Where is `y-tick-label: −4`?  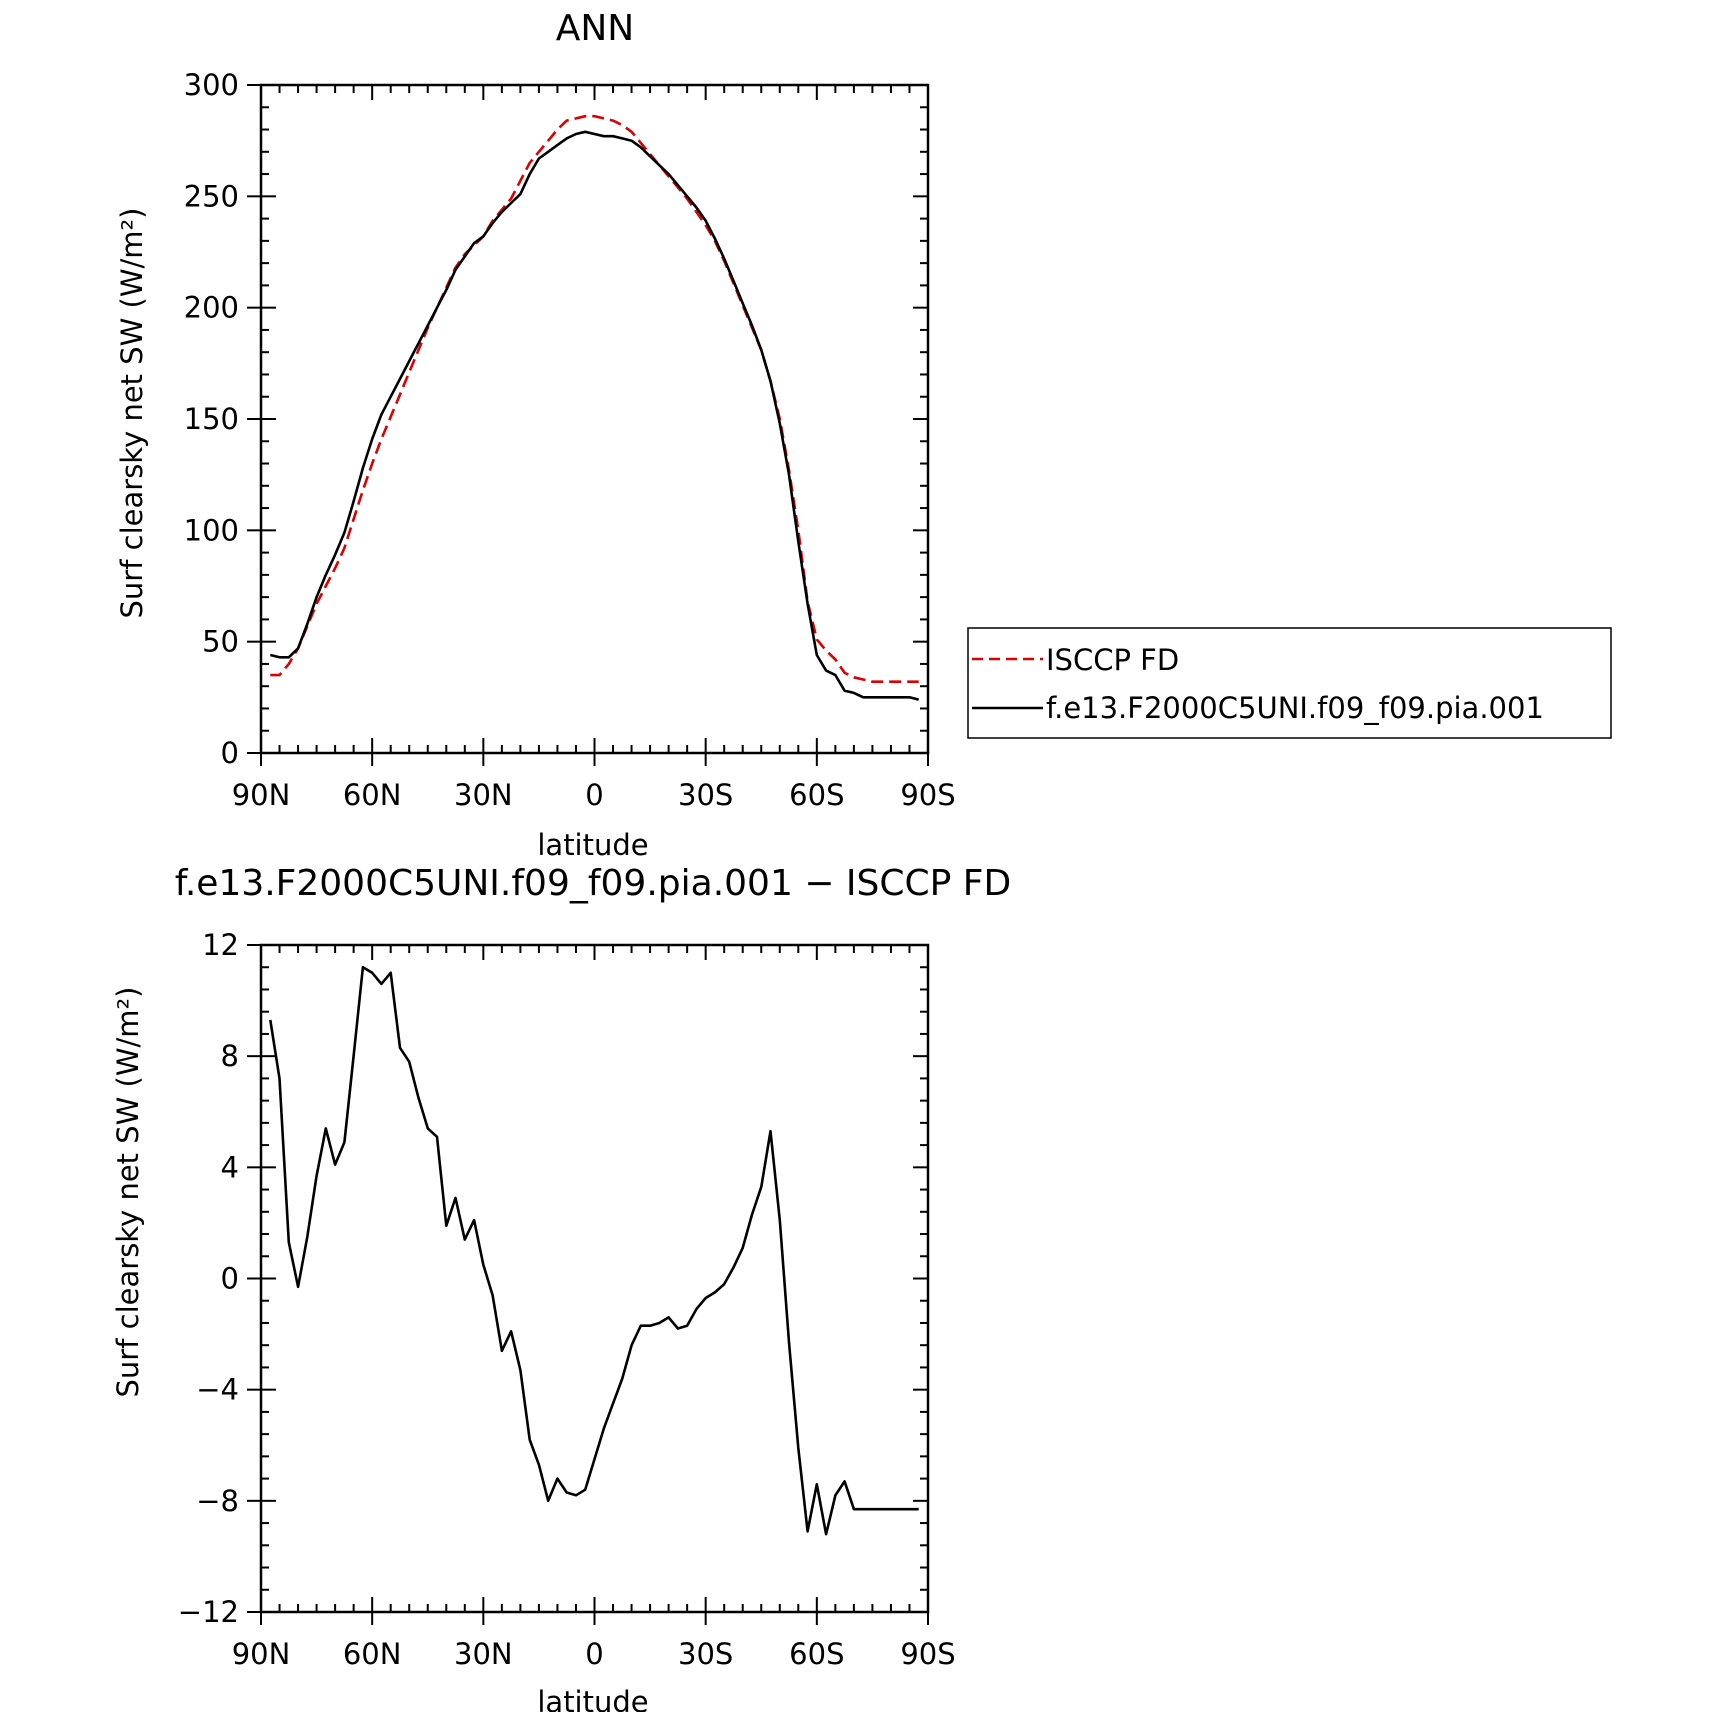
y-tick-label: −4 is located at coordinates (217, 1390).